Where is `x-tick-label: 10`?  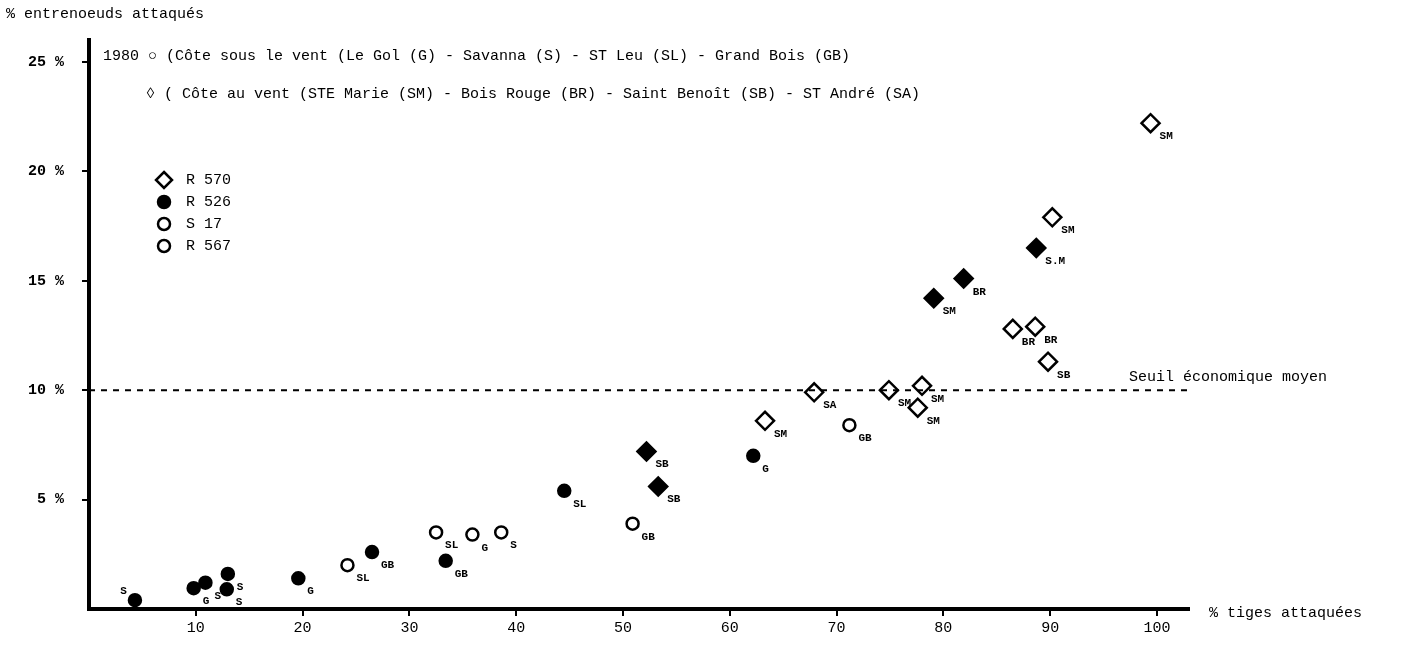
x-tick-label: 10 is located at coordinates (195, 628).